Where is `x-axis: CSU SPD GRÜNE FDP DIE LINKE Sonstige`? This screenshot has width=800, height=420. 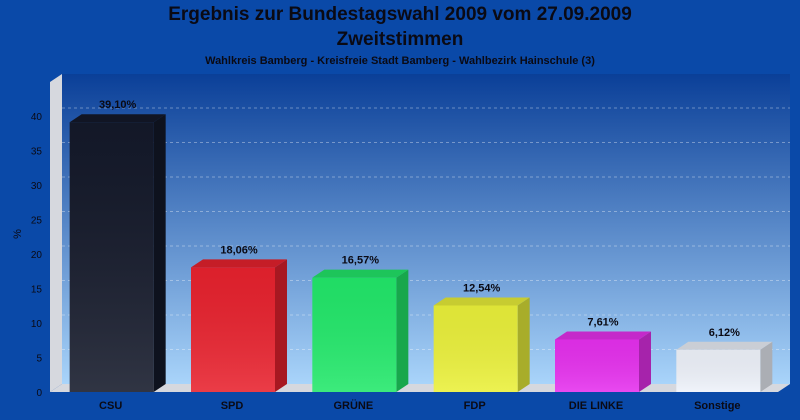 x-axis: CSU SPD GRÜNE FDP DIE LINKE Sonstige is located at coordinates (420, 405).